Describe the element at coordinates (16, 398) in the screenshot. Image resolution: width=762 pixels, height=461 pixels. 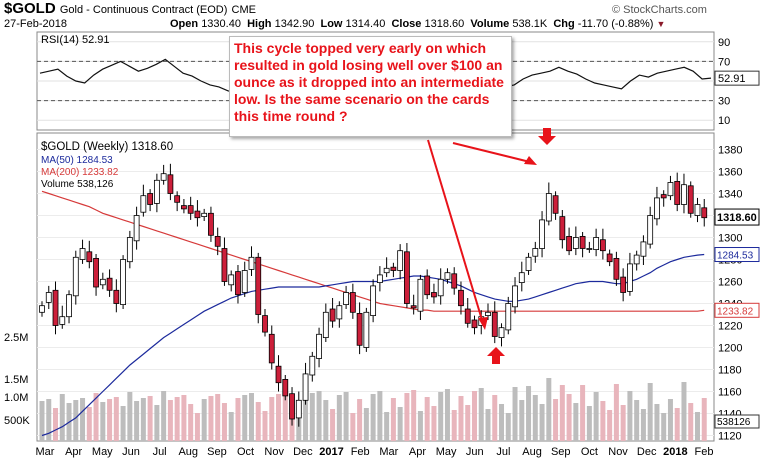
I see `volume-tick-label: 1.0M` at that location.